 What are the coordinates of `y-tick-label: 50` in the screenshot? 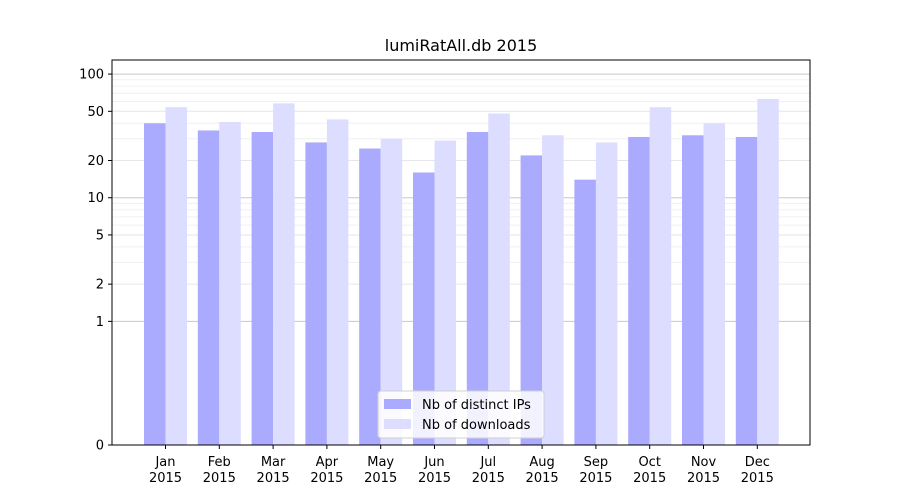 It's located at (95, 112).